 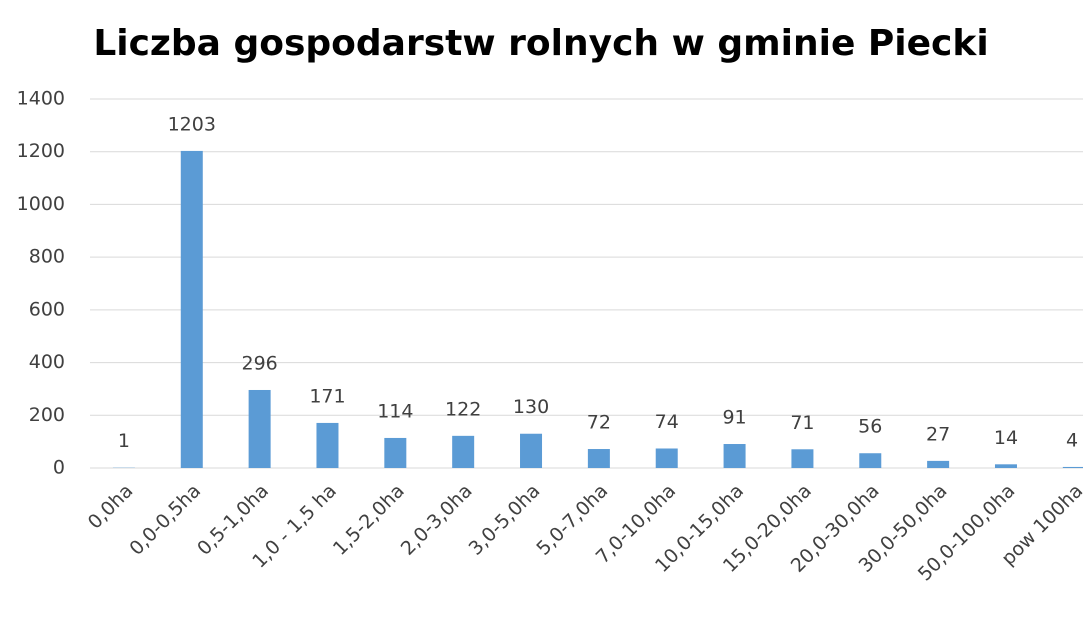 I want to click on x-tick-label: 0,0ha, so click(x=111, y=507).